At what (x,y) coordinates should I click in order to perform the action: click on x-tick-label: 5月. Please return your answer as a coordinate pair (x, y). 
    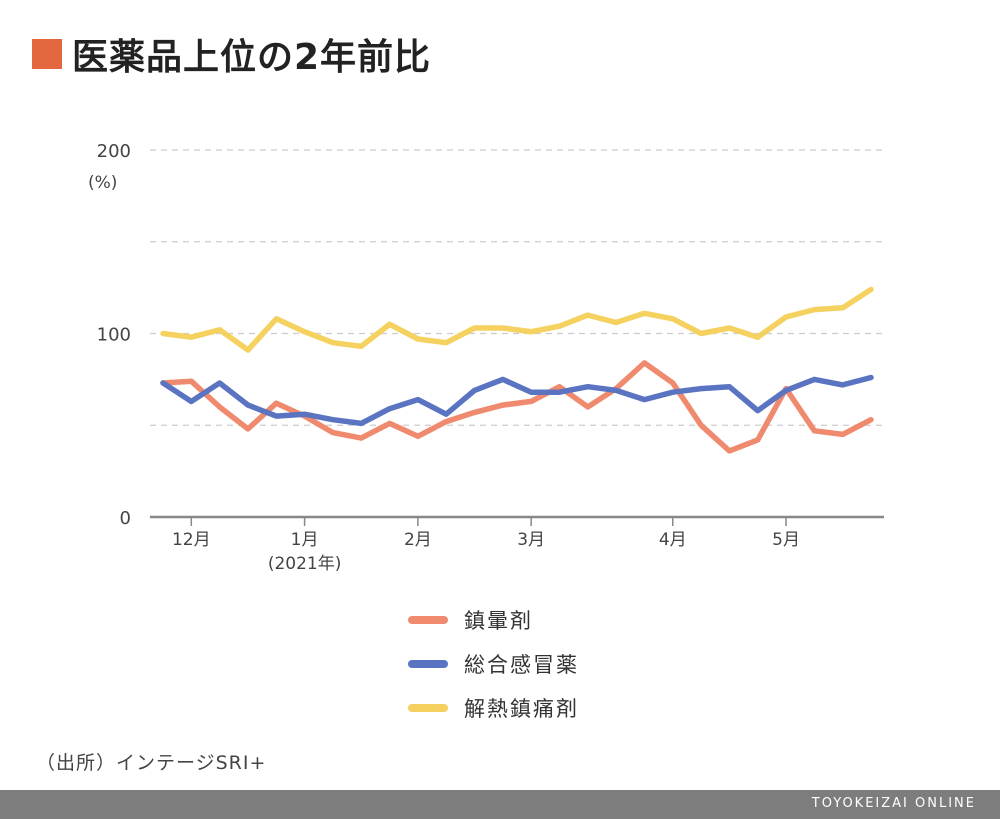
    Looking at the image, I should click on (786, 540).